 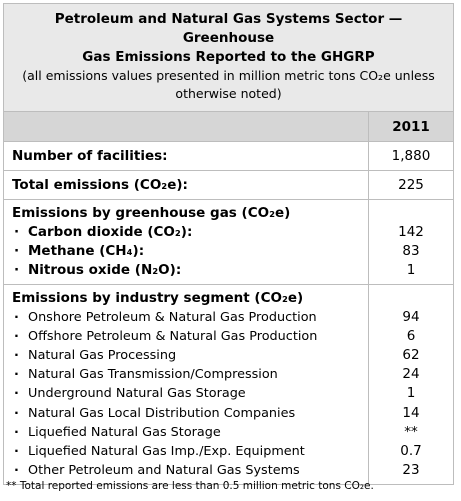 I want to click on gas-item: · Nitrous oxide (N₂O):, so click(x=186, y=270).